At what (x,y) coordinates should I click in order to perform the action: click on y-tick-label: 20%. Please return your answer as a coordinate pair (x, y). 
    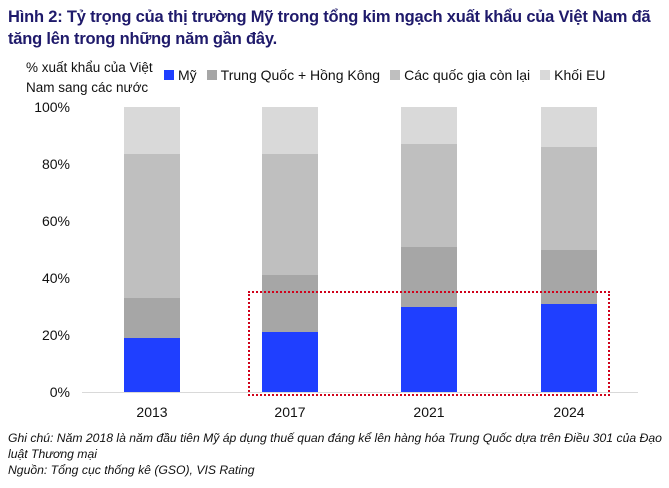
    Looking at the image, I should click on (55, 335).